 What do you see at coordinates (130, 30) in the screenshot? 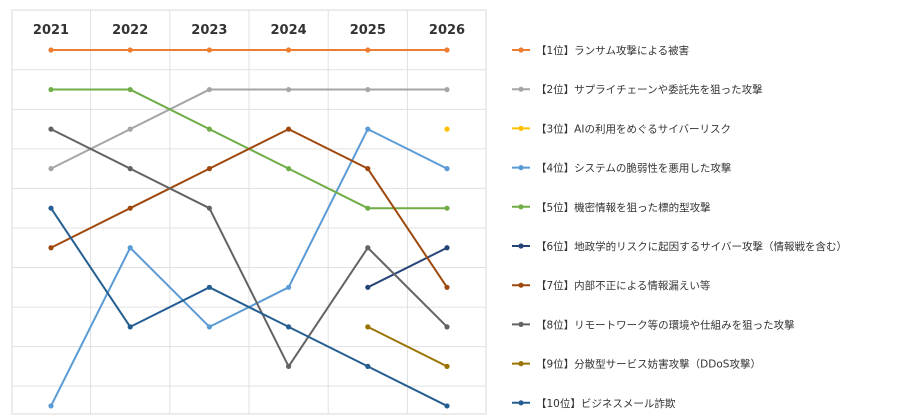
I see `year-label: 2022` at bounding box center [130, 30].